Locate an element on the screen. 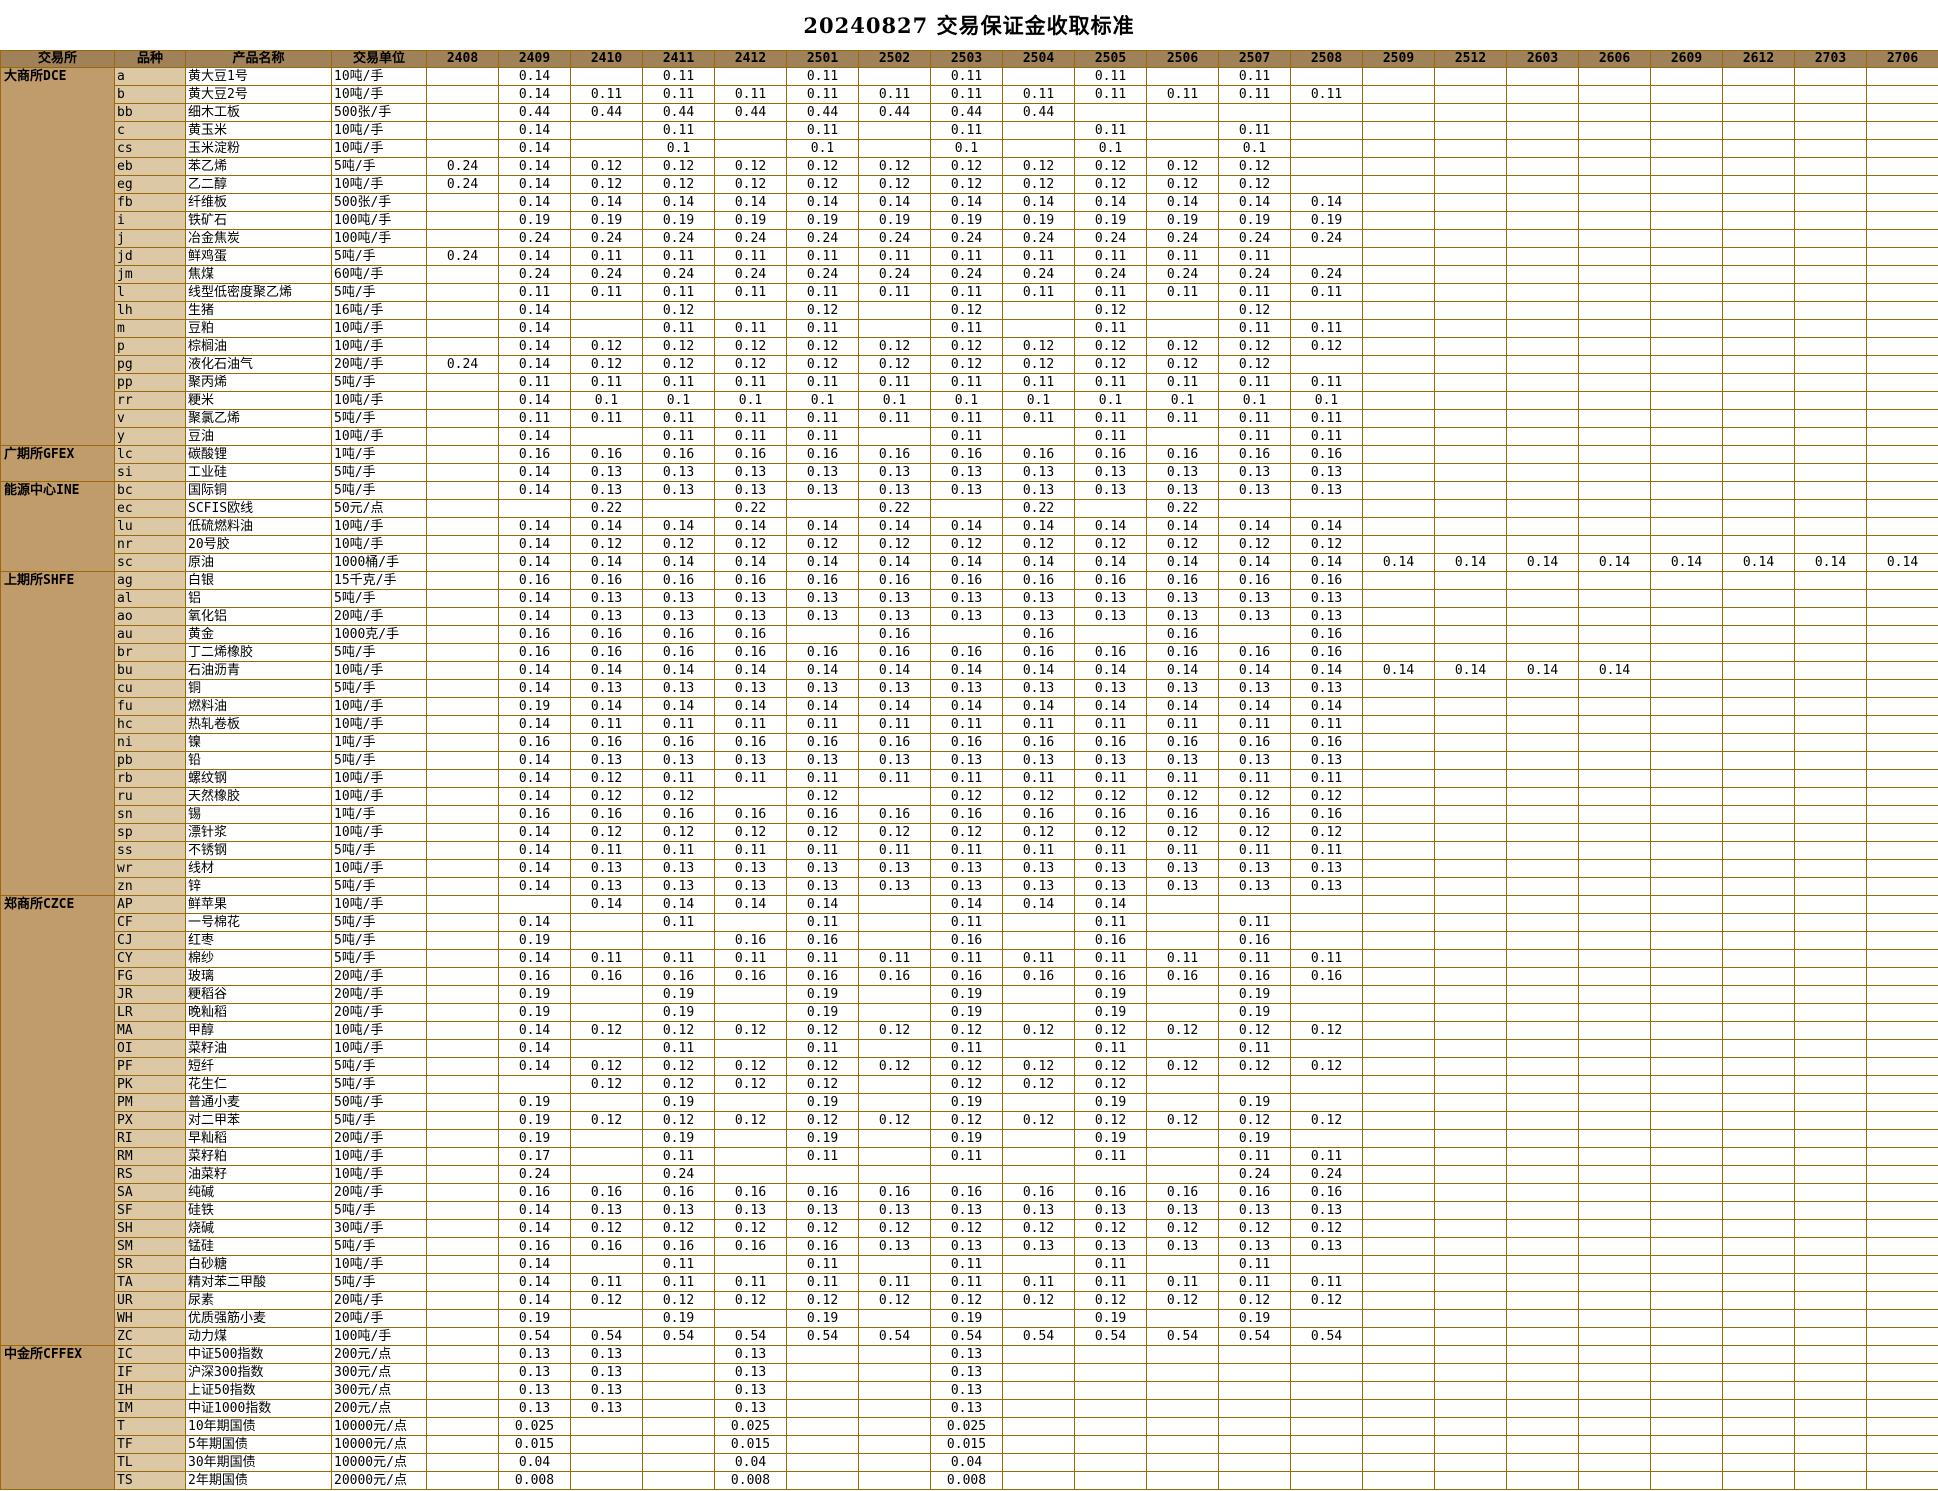  margin-cell-2502: 0.14 is located at coordinates (894, 526).